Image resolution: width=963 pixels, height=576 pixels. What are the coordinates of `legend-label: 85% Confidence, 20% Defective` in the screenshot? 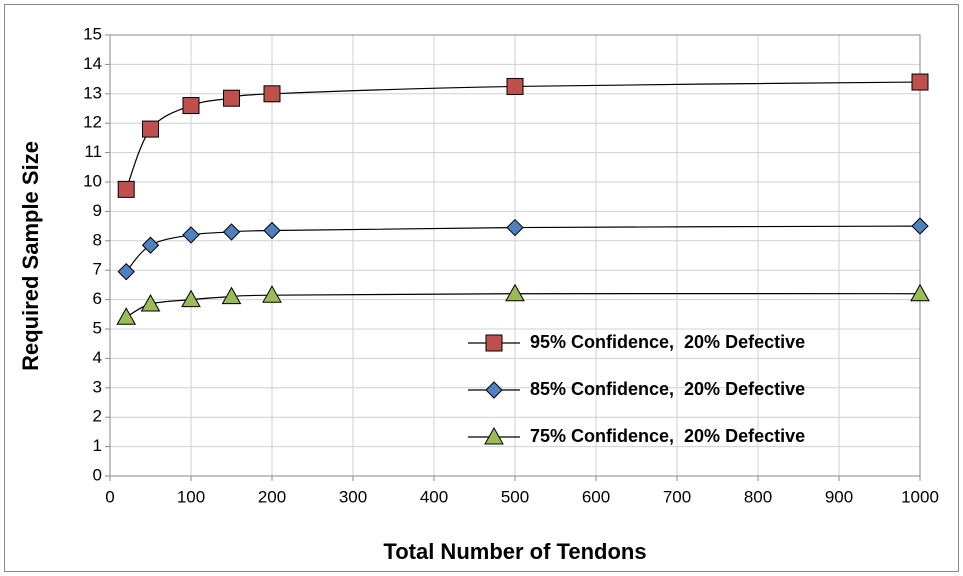 It's located at (667, 389).